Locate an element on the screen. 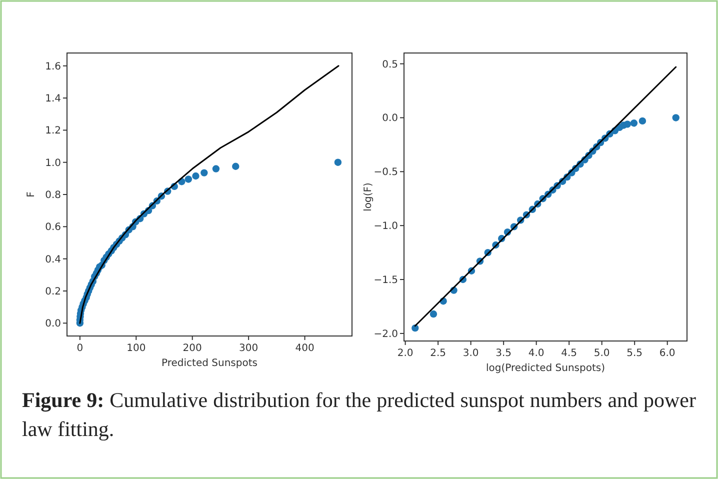 The height and width of the screenshot is (479, 718). x-tick-label: 5.5 is located at coordinates (634, 353).